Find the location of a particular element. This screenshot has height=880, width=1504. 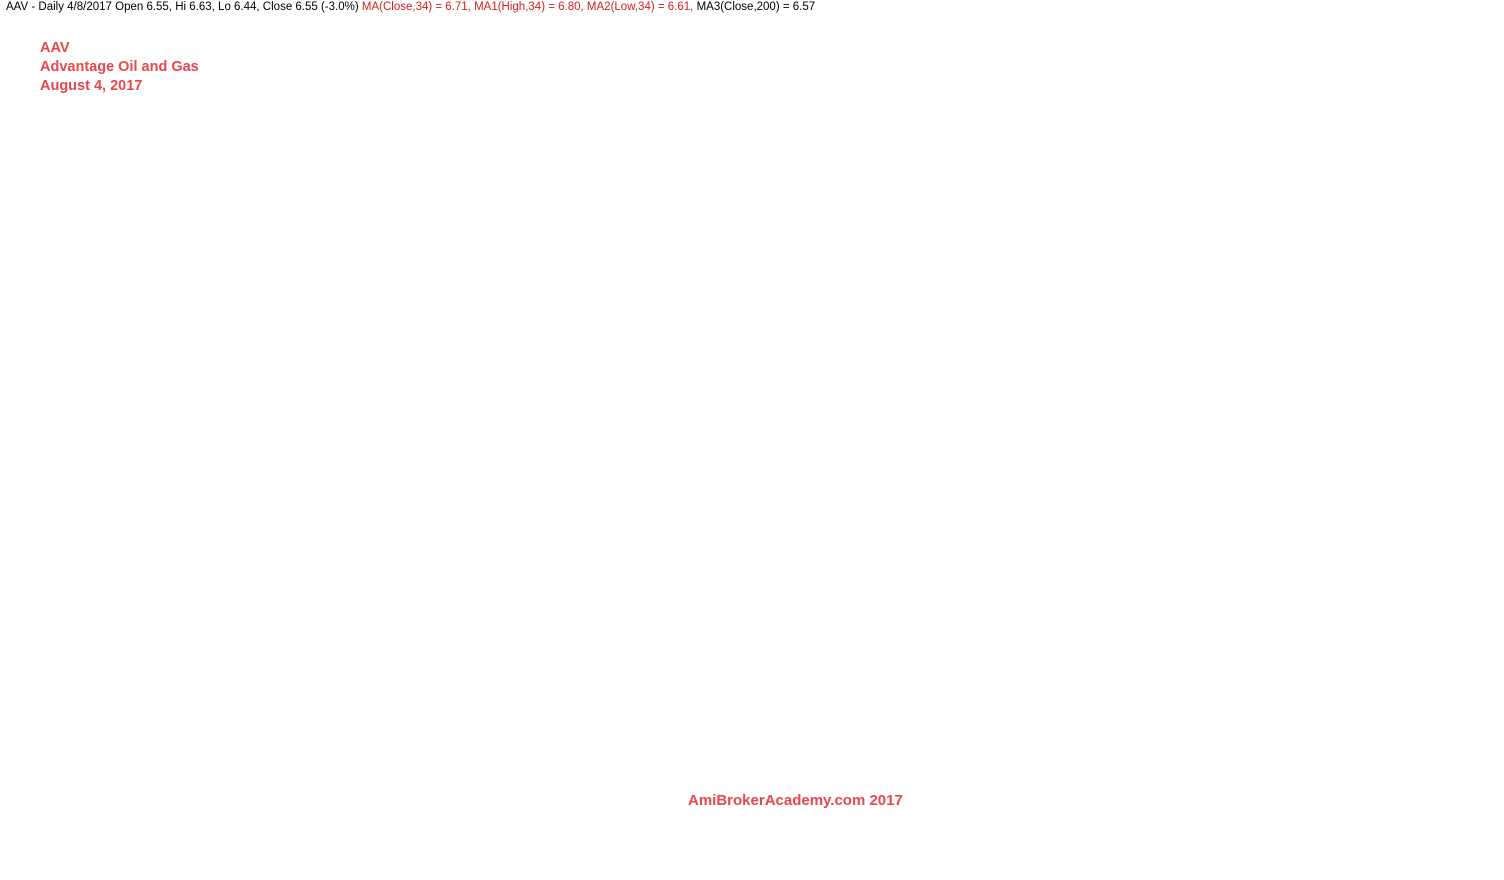

header-symbol: AAV is located at coordinates (17, 7).